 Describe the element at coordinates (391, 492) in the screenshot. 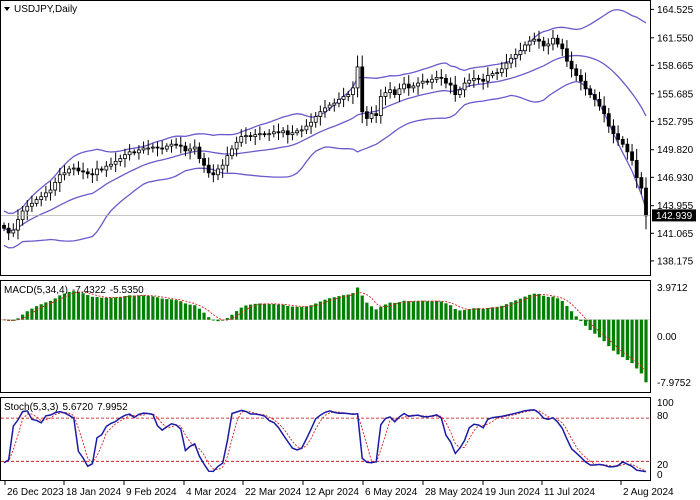

I see `time-tick-label: 6 May 2024` at that location.